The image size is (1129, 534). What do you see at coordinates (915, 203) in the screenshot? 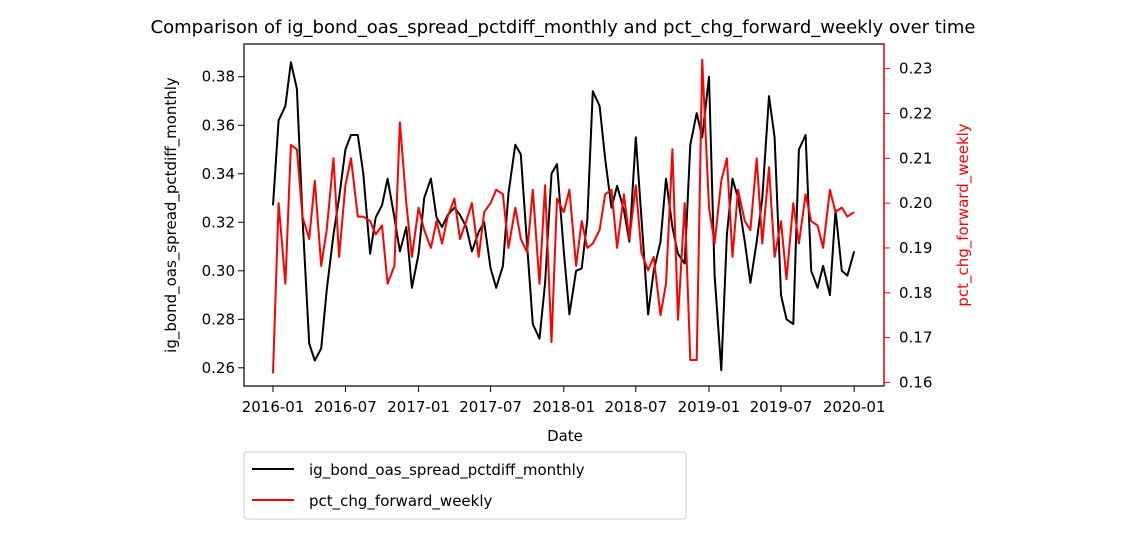
I see `right-y-tick-label: 0.20` at bounding box center [915, 203].